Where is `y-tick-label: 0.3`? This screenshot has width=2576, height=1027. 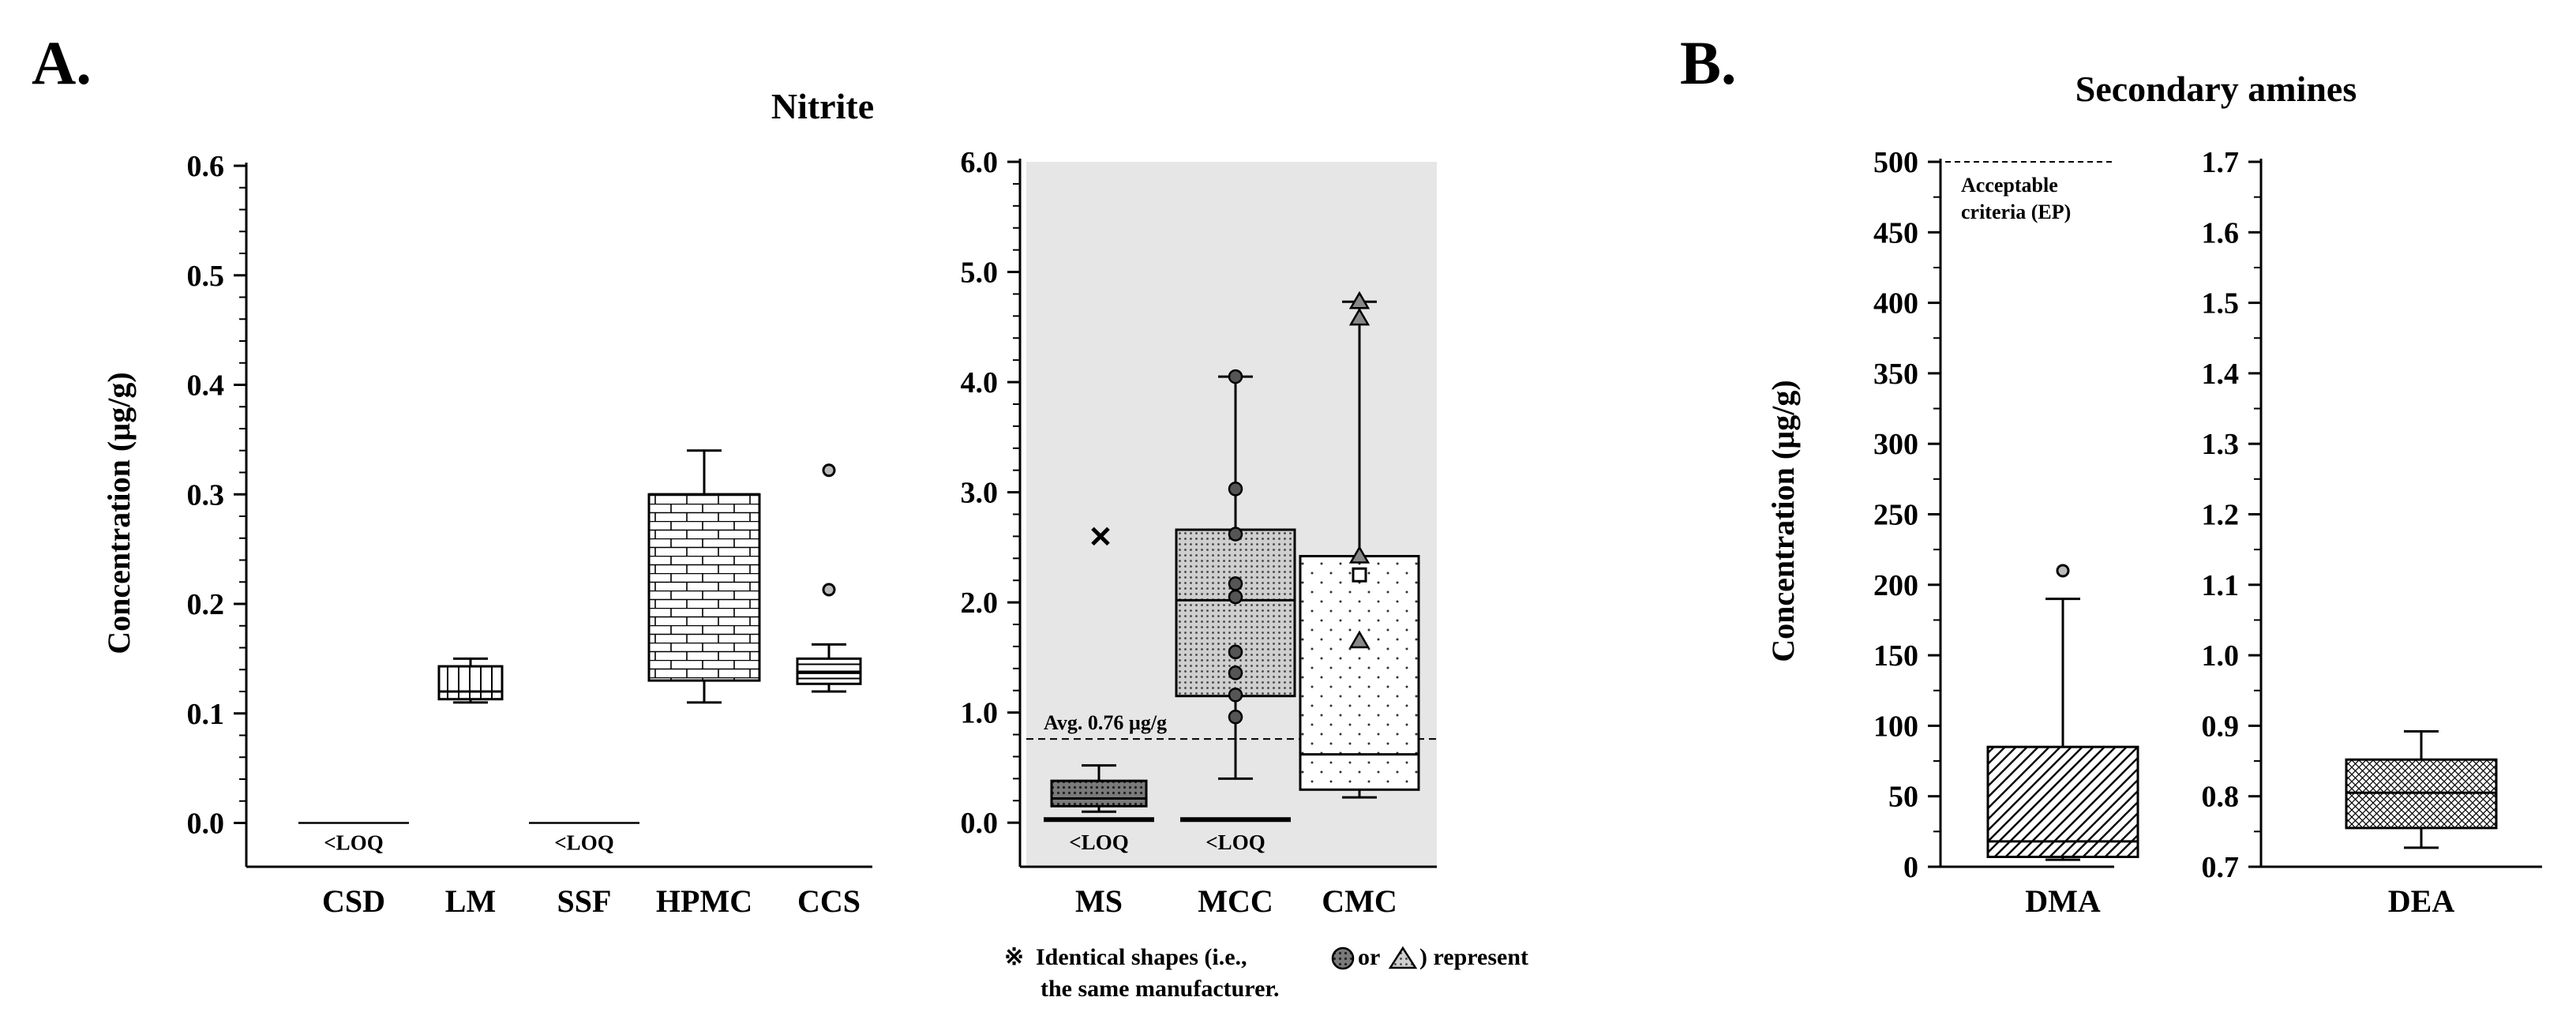
y-tick-label: 0.3 is located at coordinates (206, 495).